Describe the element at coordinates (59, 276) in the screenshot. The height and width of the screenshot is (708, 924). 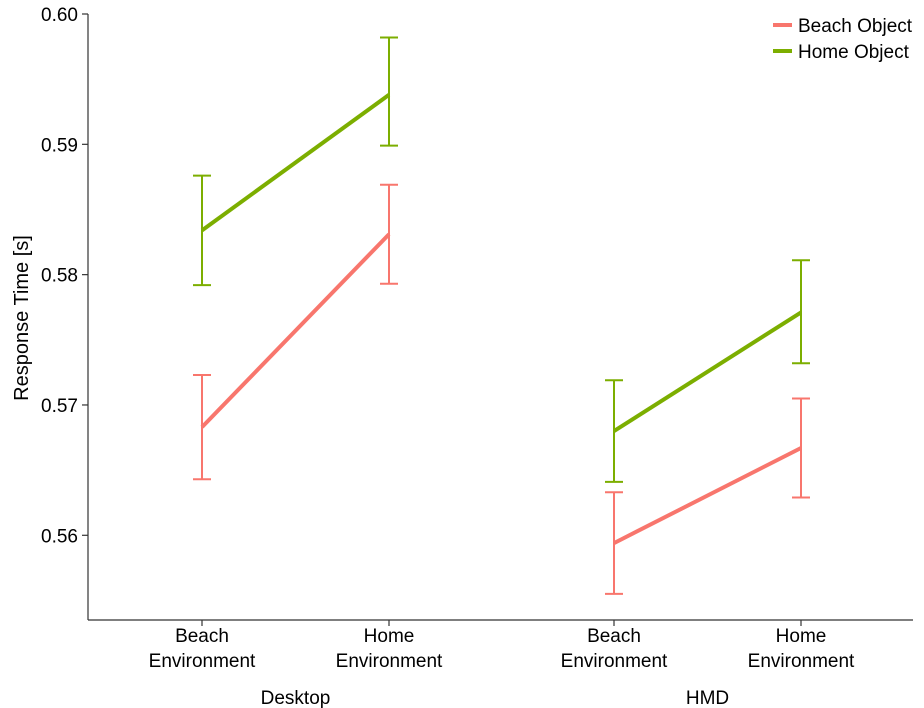
I see `y-tick-label: 0.58` at that location.